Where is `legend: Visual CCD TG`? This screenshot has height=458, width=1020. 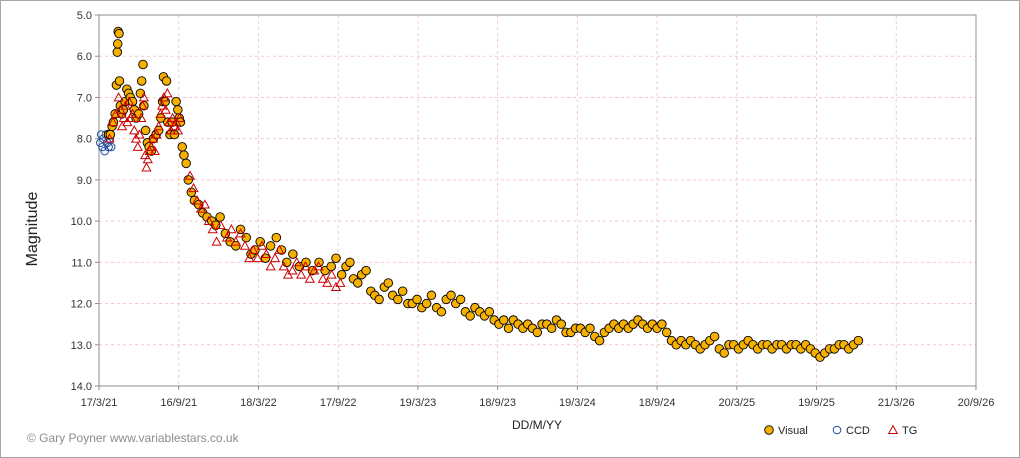 legend: Visual CCD TG is located at coordinates (840, 430).